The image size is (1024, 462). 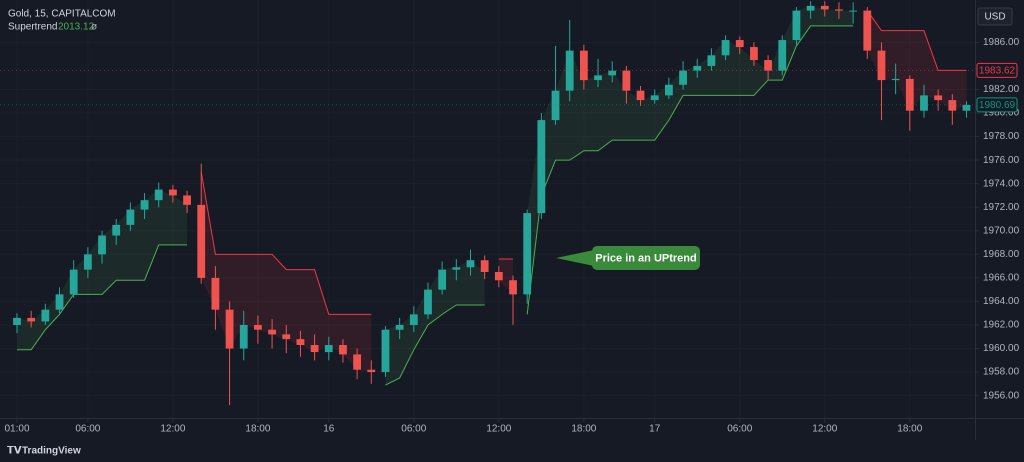 I want to click on price-tag, so click(x=997, y=105).